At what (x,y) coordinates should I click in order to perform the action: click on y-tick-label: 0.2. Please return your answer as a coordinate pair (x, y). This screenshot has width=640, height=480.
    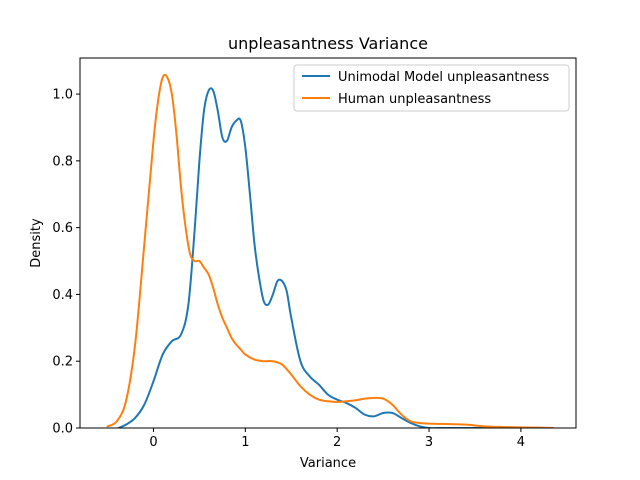
    Looking at the image, I should click on (62, 362).